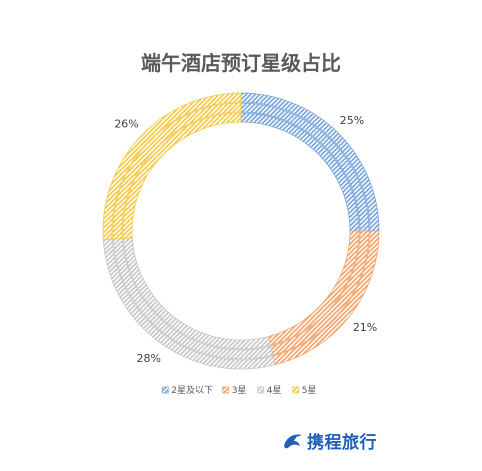 This screenshot has height=471, width=482. I want to click on data-label-1: 25%, so click(352, 120).